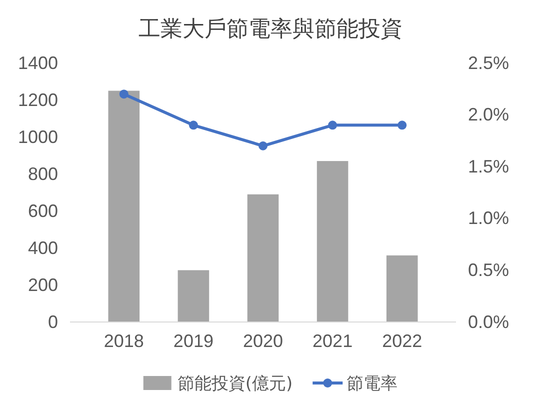  I want to click on y-tick-label: 1200, so click(38, 100).